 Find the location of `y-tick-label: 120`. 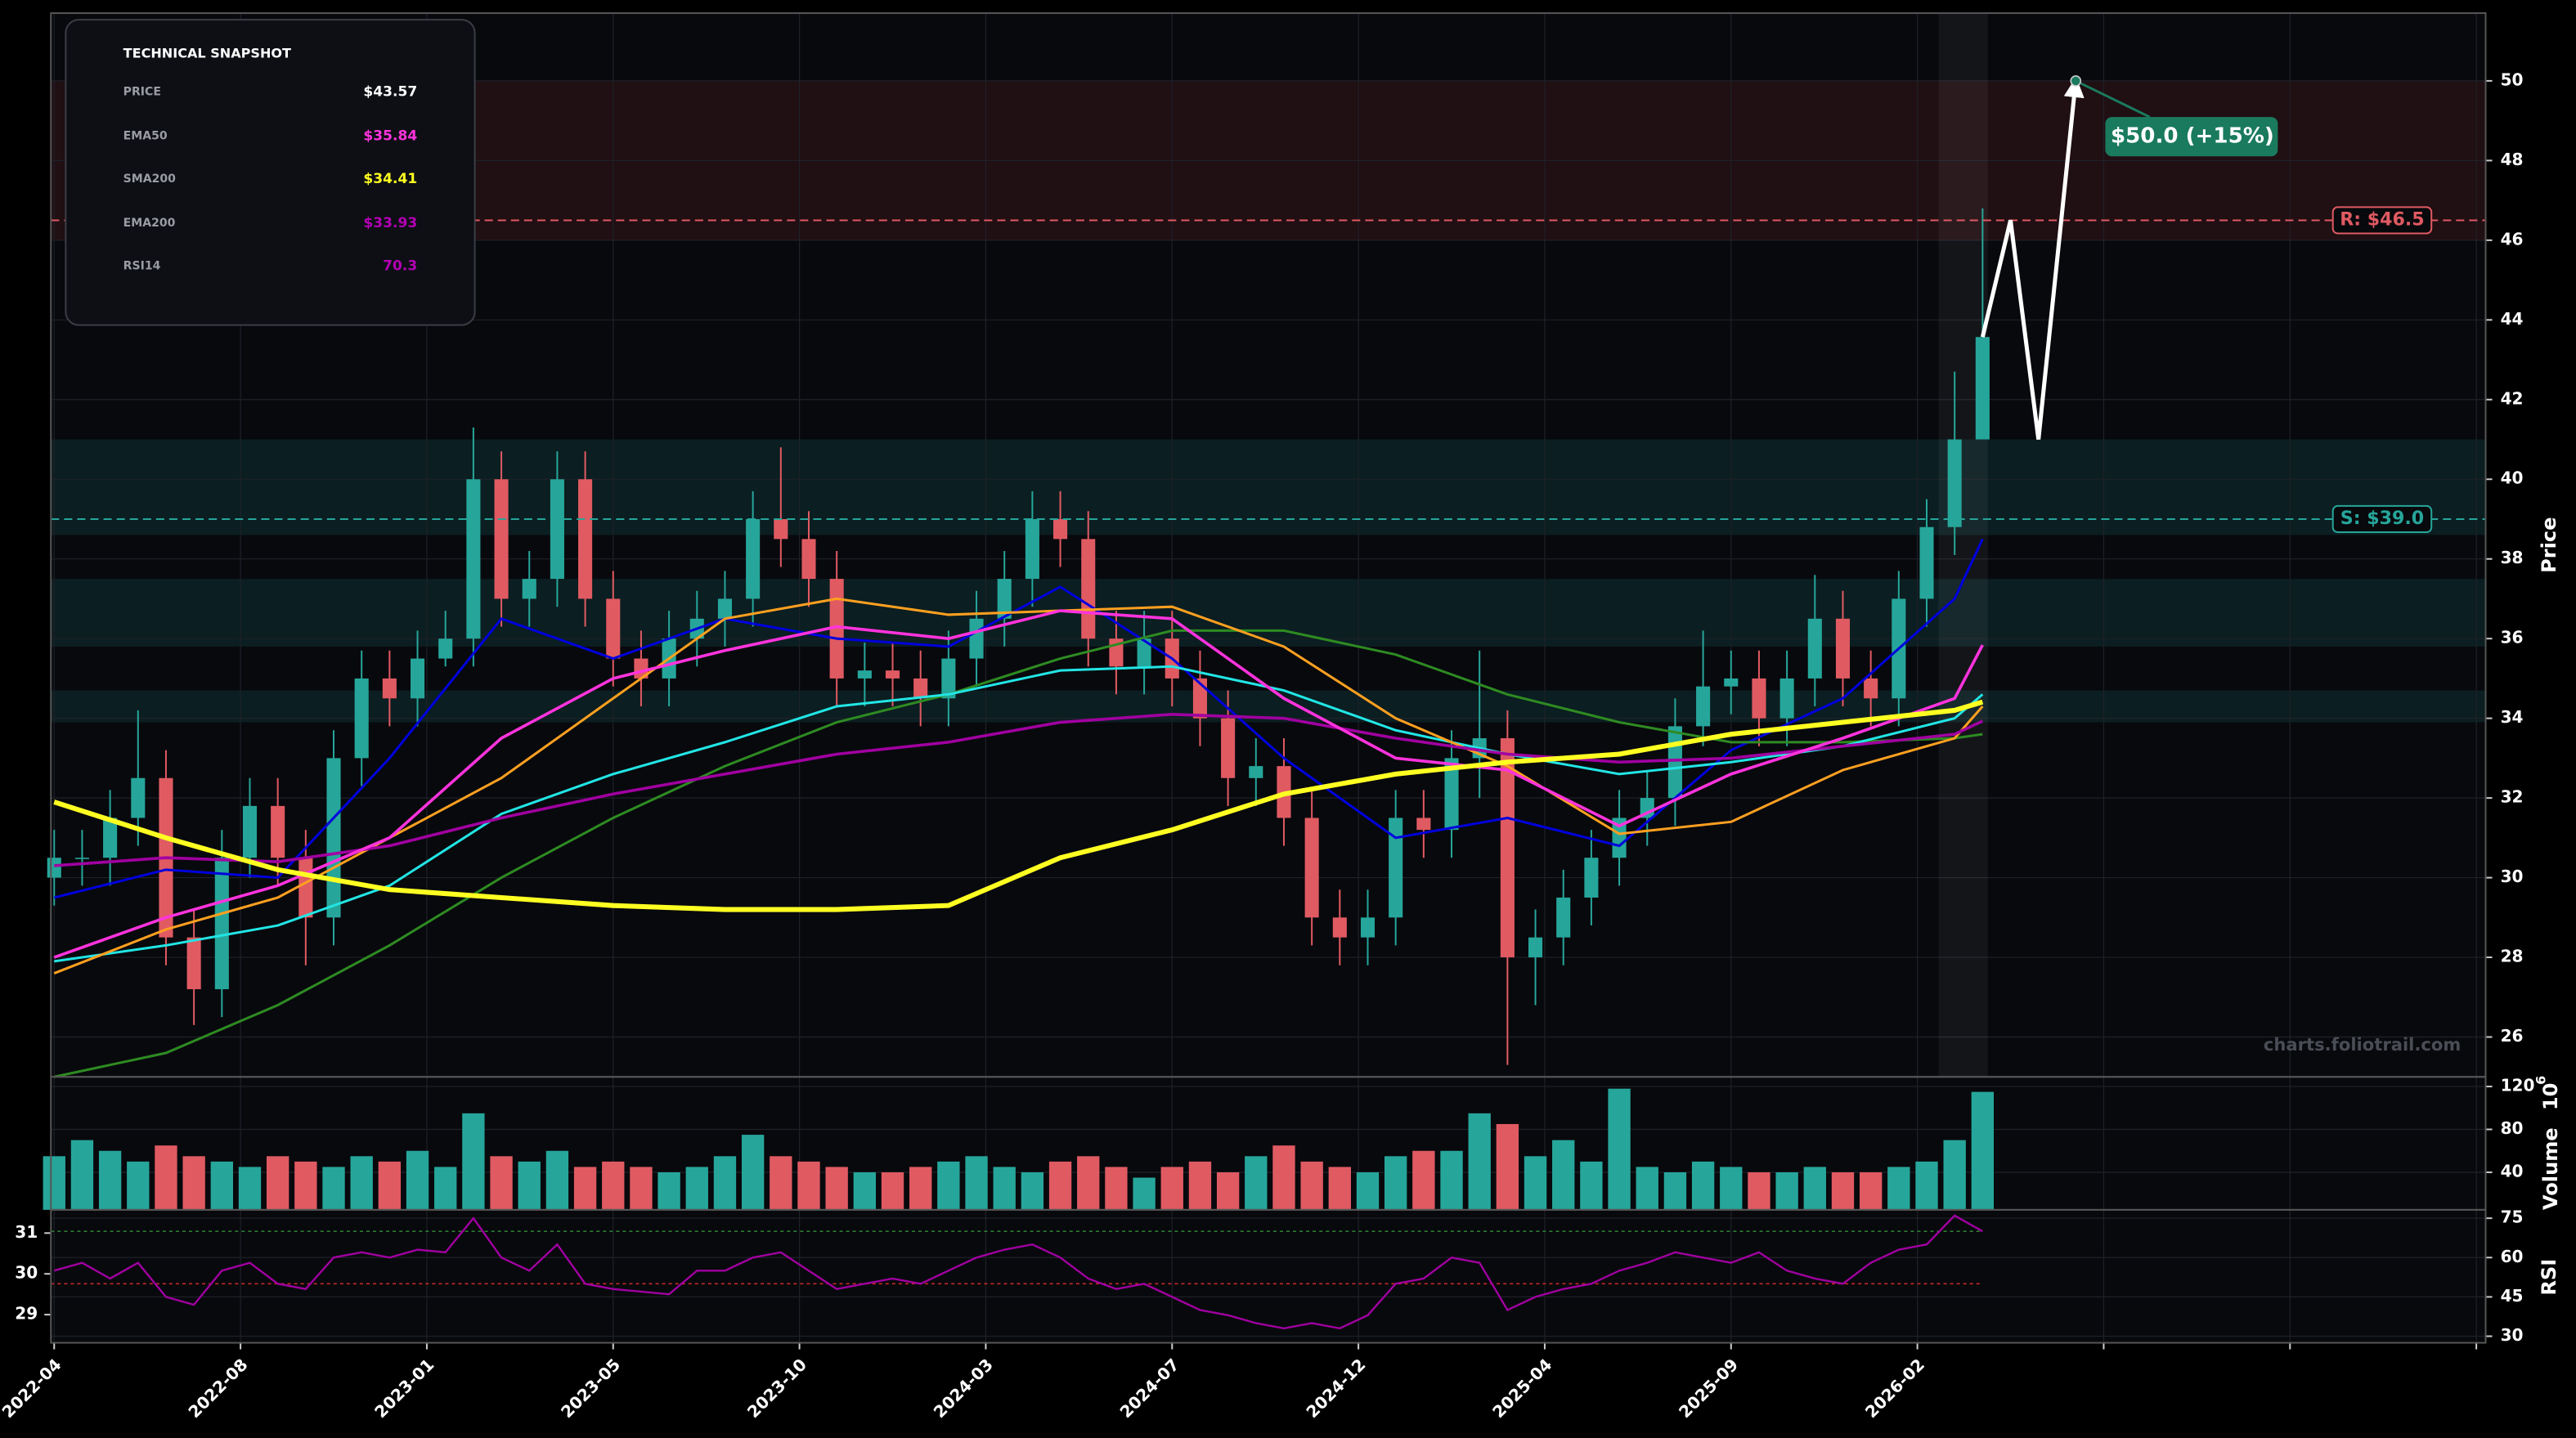

y-tick-label: 120 is located at coordinates (2518, 1085).